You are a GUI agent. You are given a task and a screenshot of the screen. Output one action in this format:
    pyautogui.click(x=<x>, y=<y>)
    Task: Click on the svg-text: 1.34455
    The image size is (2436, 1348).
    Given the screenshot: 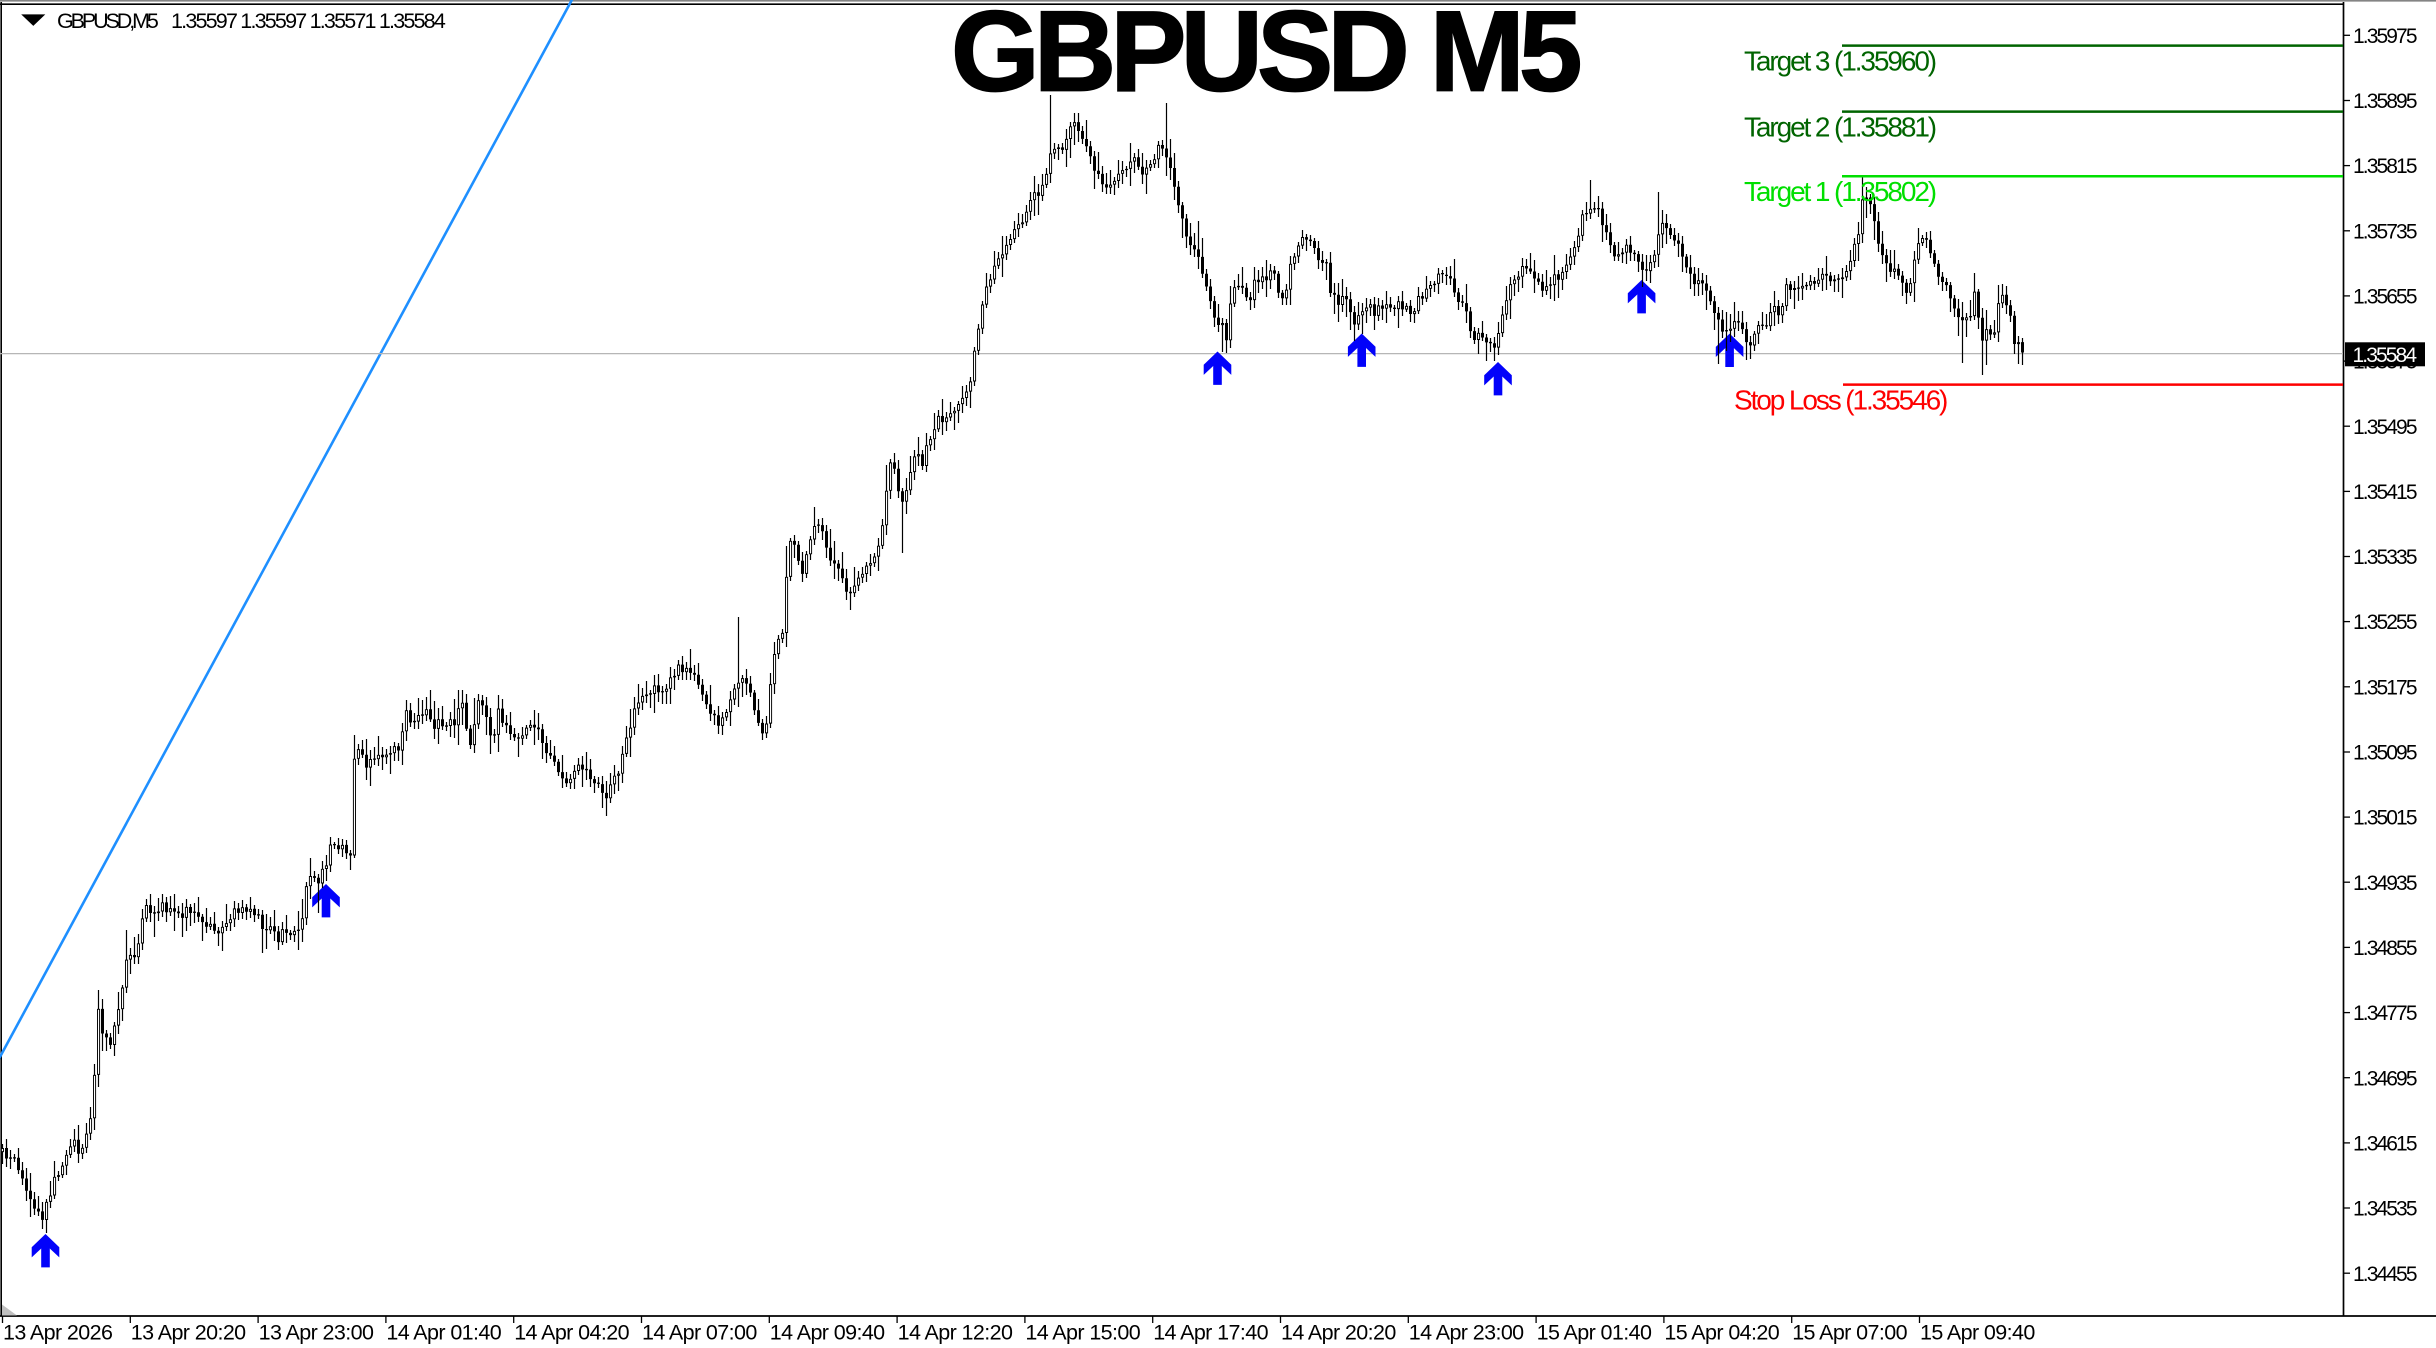 What is the action you would take?
    pyautogui.click(x=2385, y=1274)
    